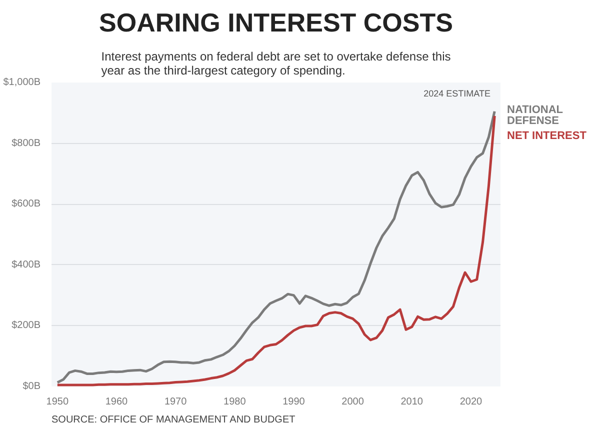  Describe the element at coordinates (26, 143) in the screenshot. I see `y-tick-label: $800B` at that location.